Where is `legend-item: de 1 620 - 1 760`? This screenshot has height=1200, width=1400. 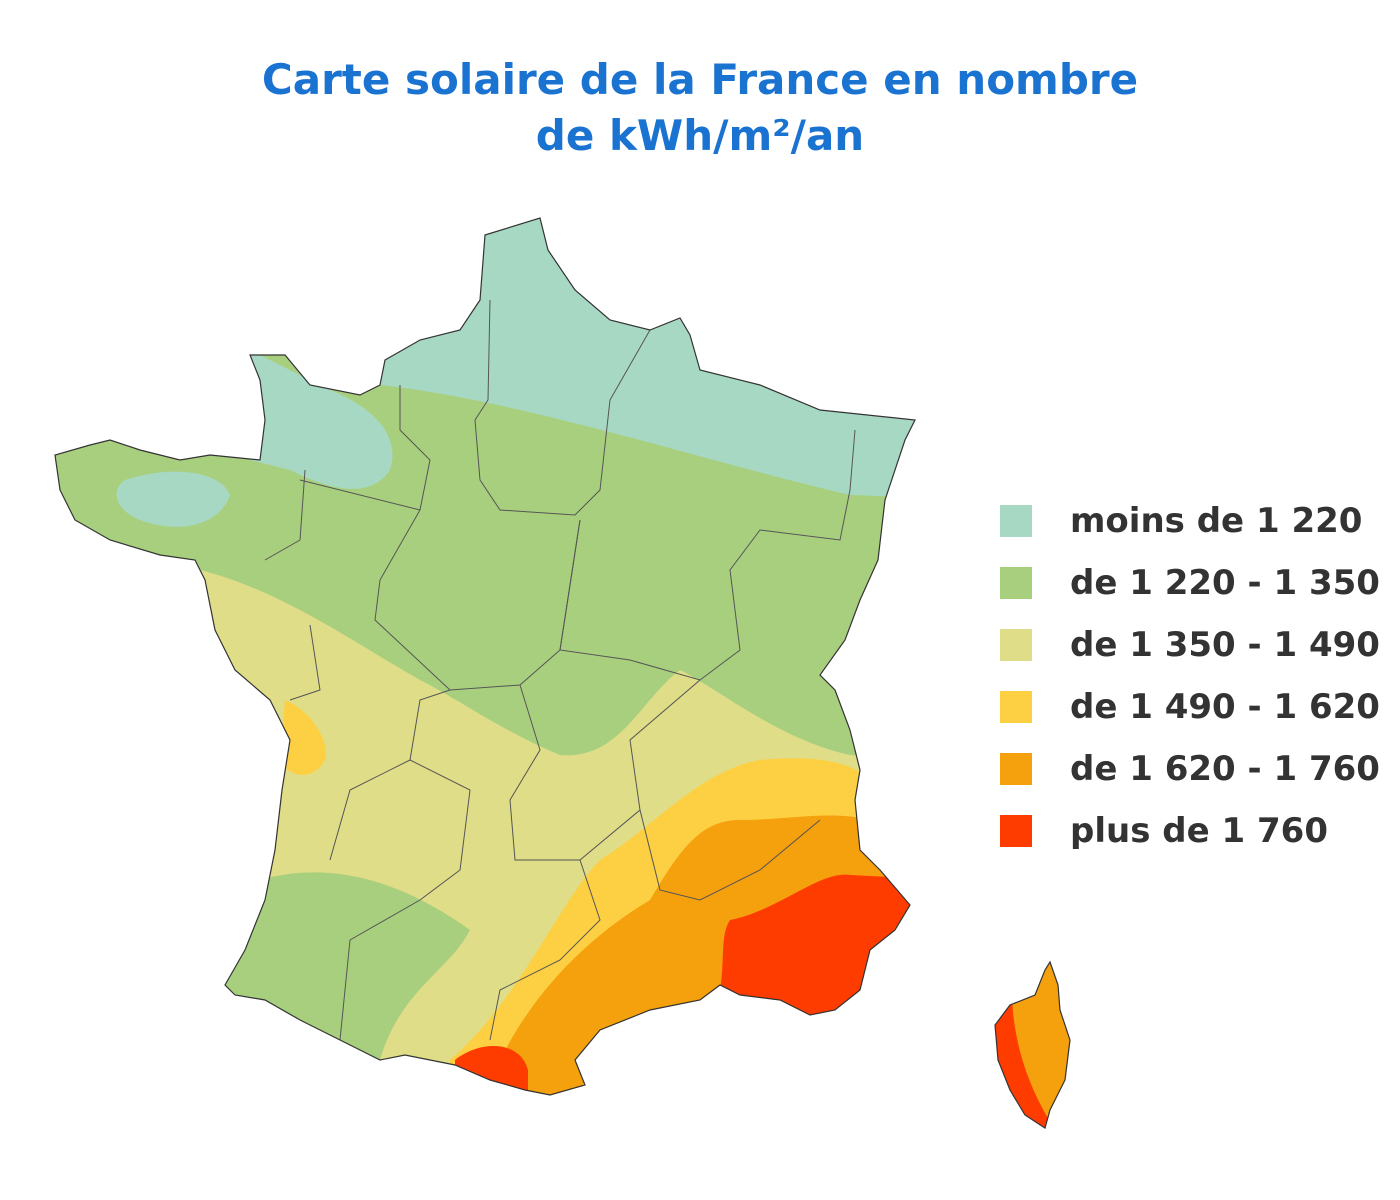
legend-item: de 1 620 - 1 760 is located at coordinates (1190, 769).